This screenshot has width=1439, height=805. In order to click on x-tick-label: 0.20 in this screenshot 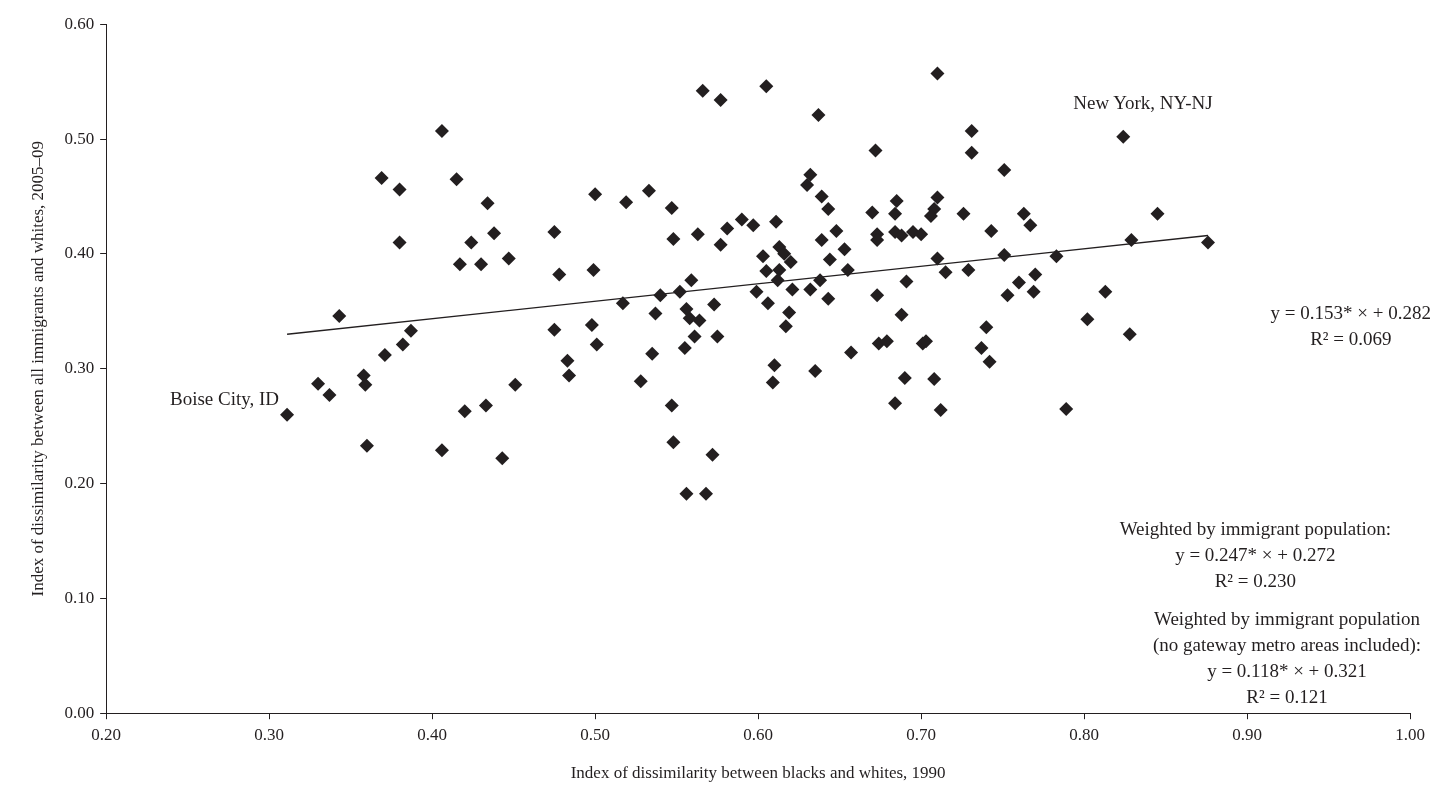, I will do `click(106, 734)`.